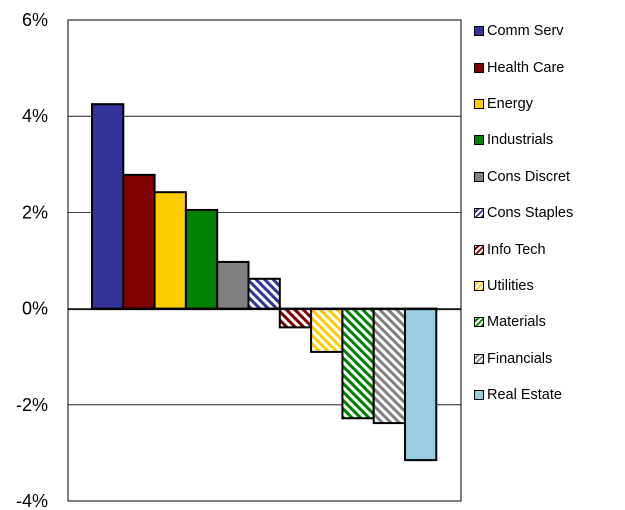 The image size is (625, 510). Describe the element at coordinates (516, 249) in the screenshot. I see `legend-label: Info Tech` at that location.